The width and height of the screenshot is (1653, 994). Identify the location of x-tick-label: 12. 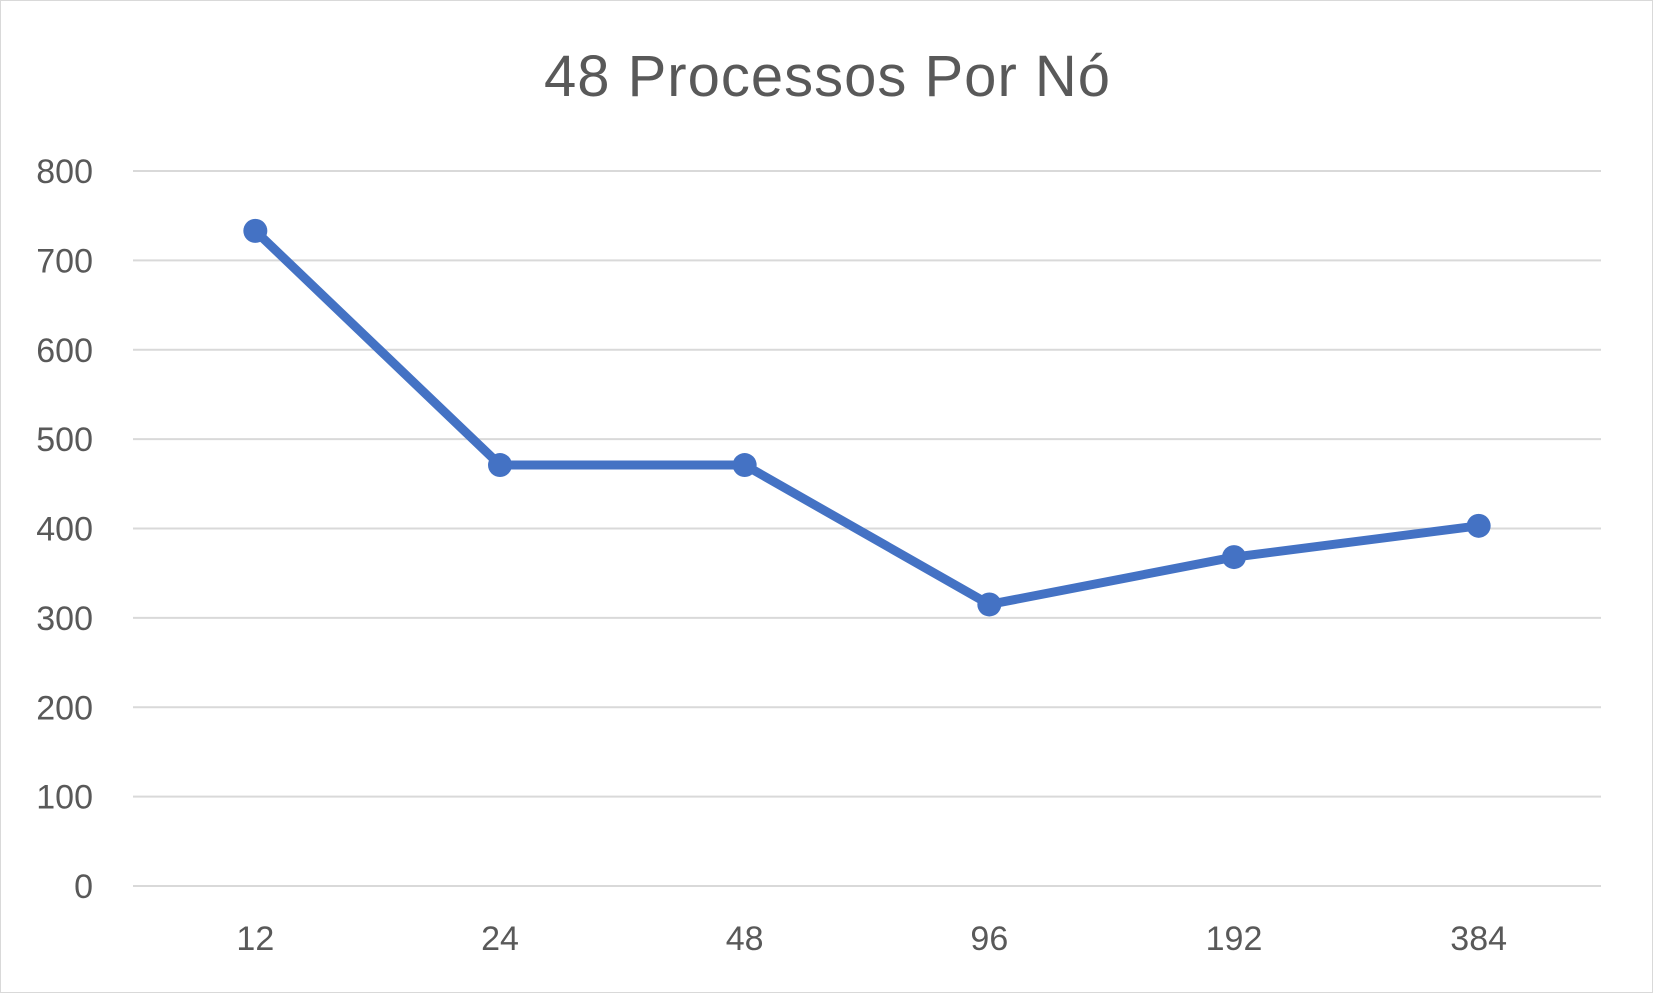
(255, 939).